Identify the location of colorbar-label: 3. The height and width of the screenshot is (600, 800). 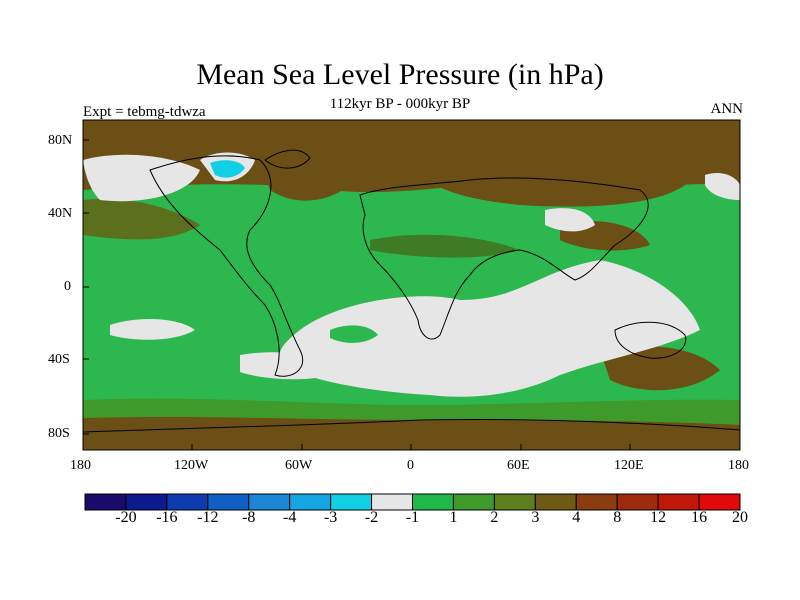
(535, 517).